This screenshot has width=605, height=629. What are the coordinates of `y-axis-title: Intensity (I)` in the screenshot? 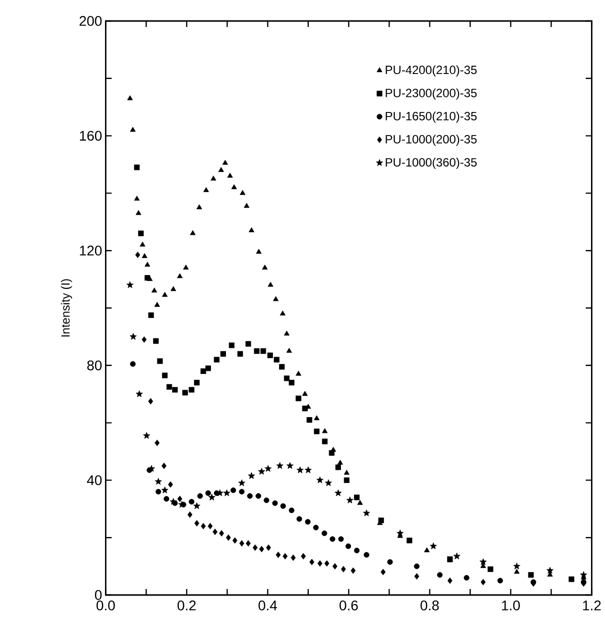 It's located at (66, 307).